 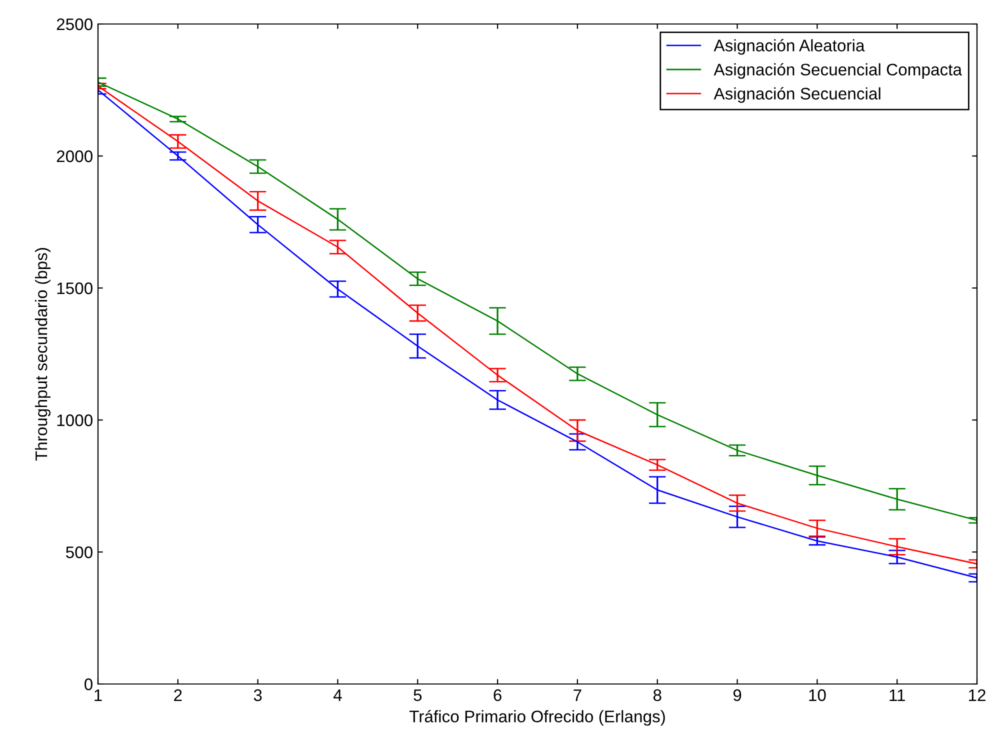 I want to click on y-tick-label: 1500, so click(x=74, y=288).